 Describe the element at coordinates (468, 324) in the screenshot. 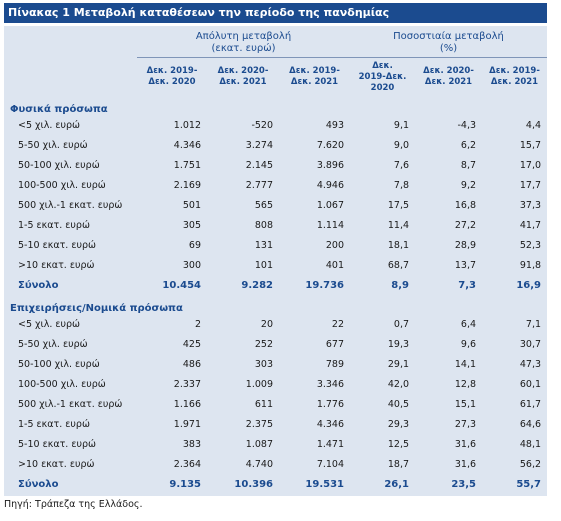

I see `table-cell: 6,4` at that location.